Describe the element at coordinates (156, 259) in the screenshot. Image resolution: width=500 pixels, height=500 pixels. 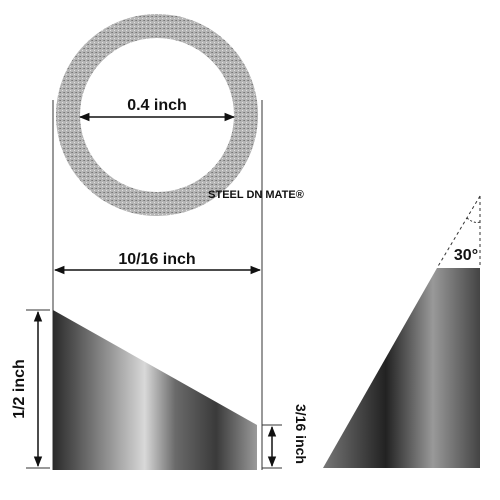
I see `outer-diameter-label: 10/16 inch` at that location.